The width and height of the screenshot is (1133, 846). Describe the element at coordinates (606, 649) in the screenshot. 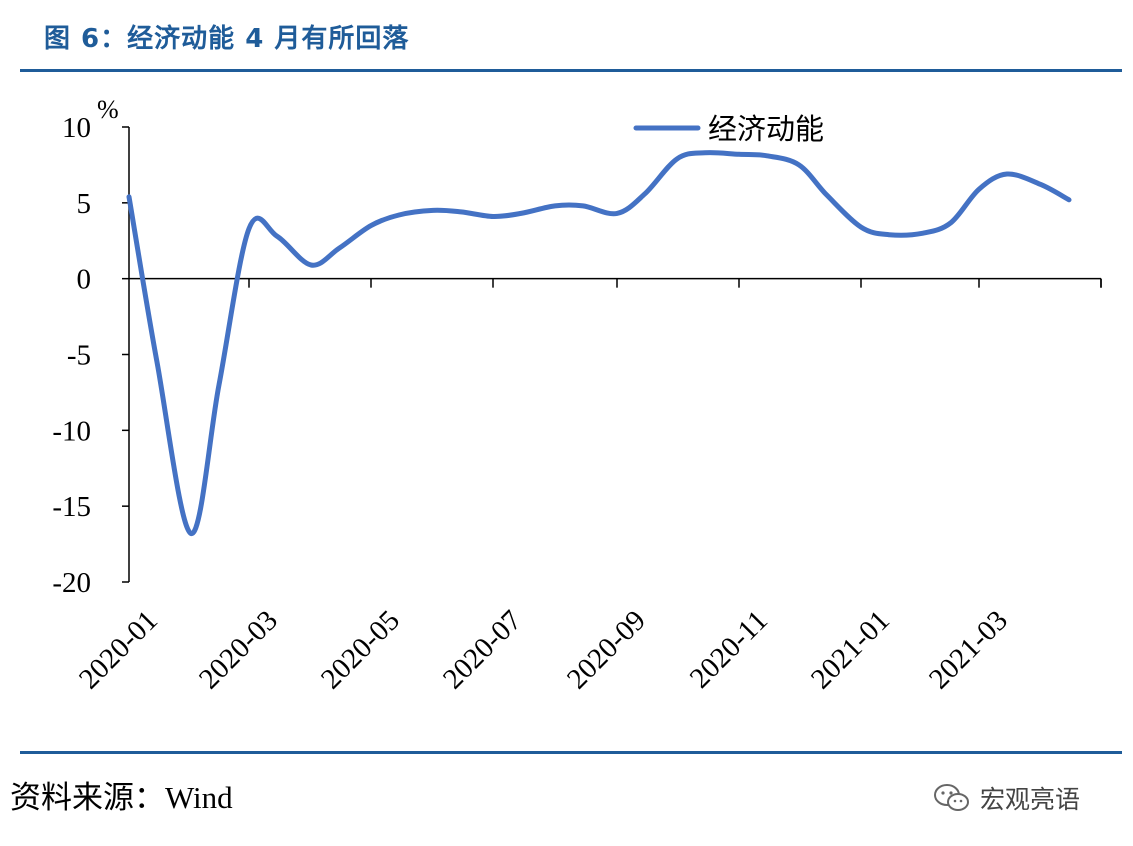

I see `x-tick-label: 2020-09` at that location.